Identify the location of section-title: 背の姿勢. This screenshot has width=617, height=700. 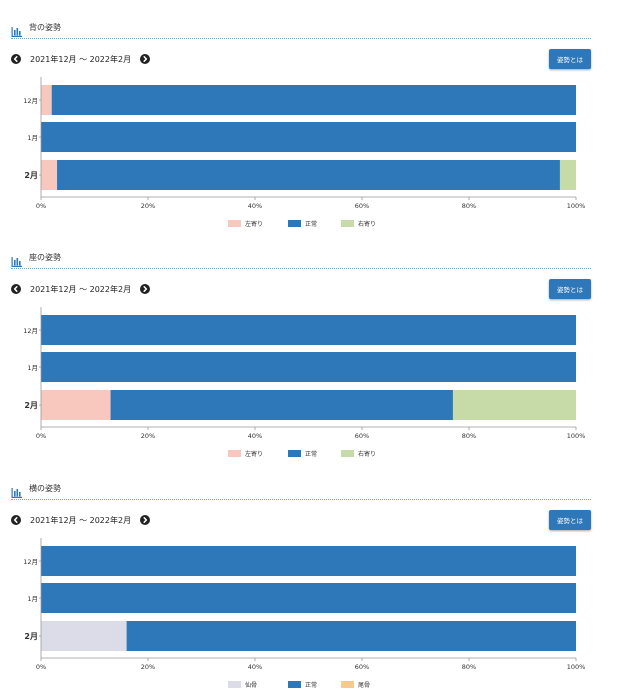
(36, 28).